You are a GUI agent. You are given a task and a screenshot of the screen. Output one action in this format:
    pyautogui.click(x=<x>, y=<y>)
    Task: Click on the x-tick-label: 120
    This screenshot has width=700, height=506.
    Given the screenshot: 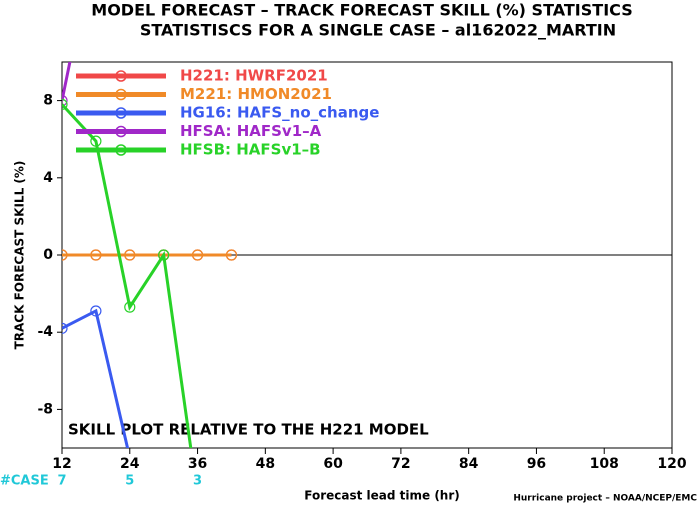 What is the action you would take?
    pyautogui.click(x=671, y=464)
    